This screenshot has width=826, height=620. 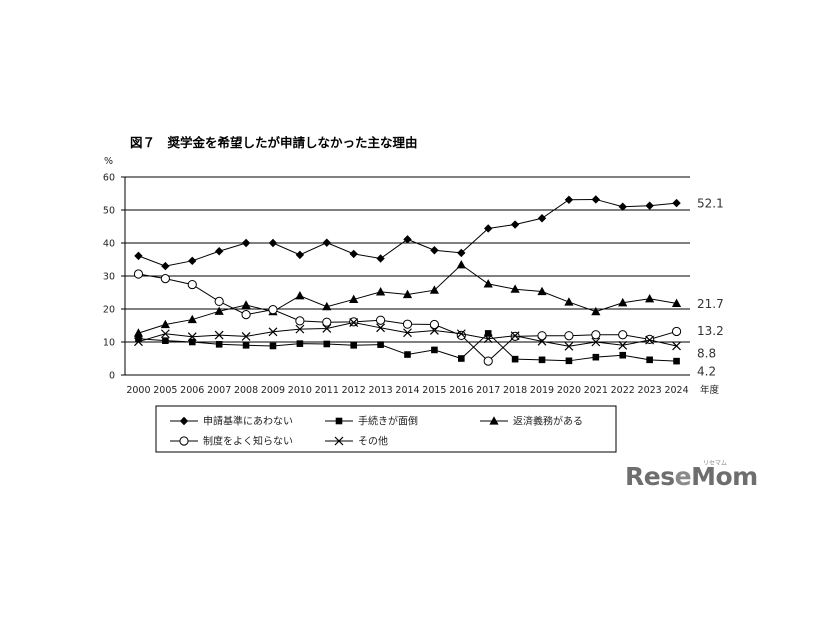 What do you see at coordinates (623, 355) in the screenshot?
I see `series-1-point-2022` at bounding box center [623, 355].